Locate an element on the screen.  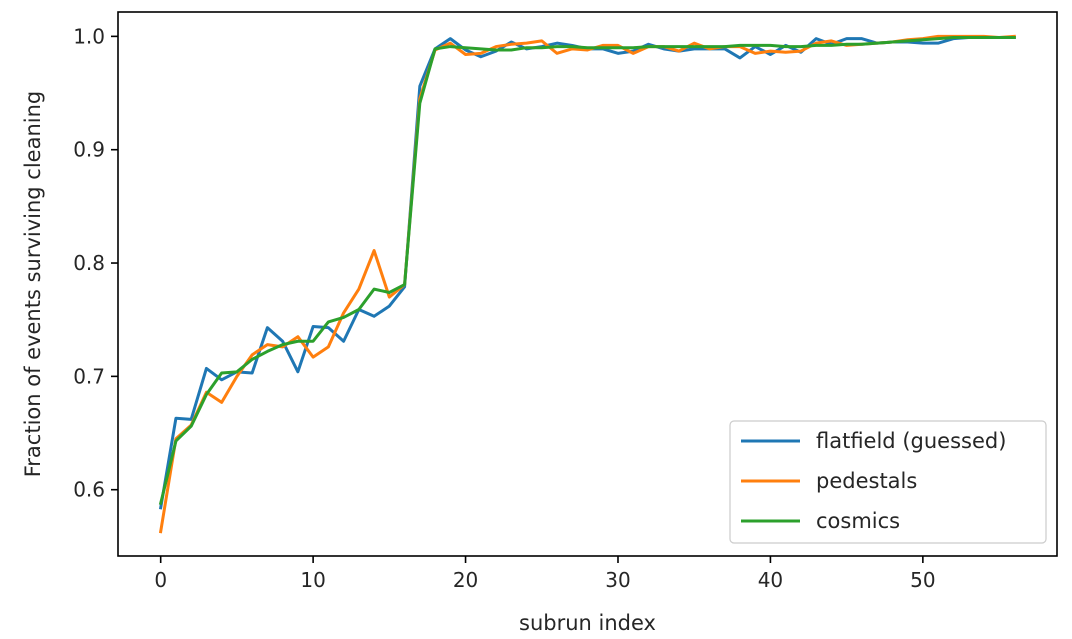
x-tick-label: 50 is located at coordinates (922, 580).